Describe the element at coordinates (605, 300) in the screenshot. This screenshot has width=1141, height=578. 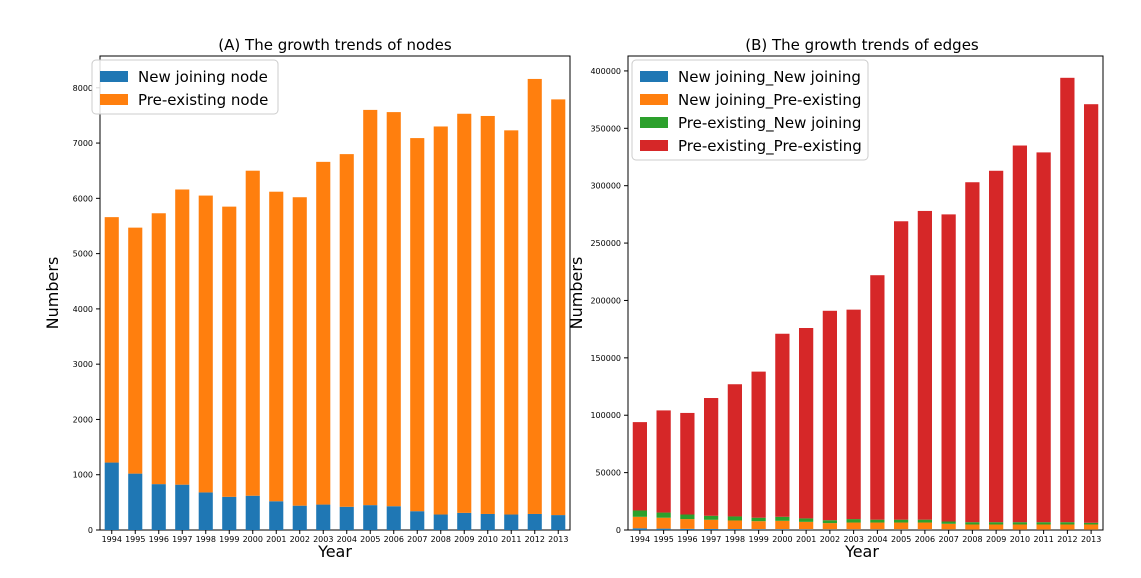
I see `y-tick-label: 200000` at that location.